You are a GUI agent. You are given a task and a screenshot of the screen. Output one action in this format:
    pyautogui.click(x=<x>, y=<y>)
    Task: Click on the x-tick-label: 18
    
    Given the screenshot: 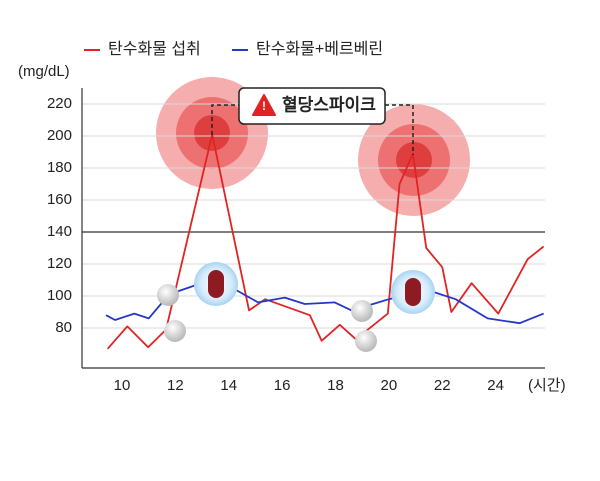 What is the action you would take?
    pyautogui.click(x=335, y=385)
    